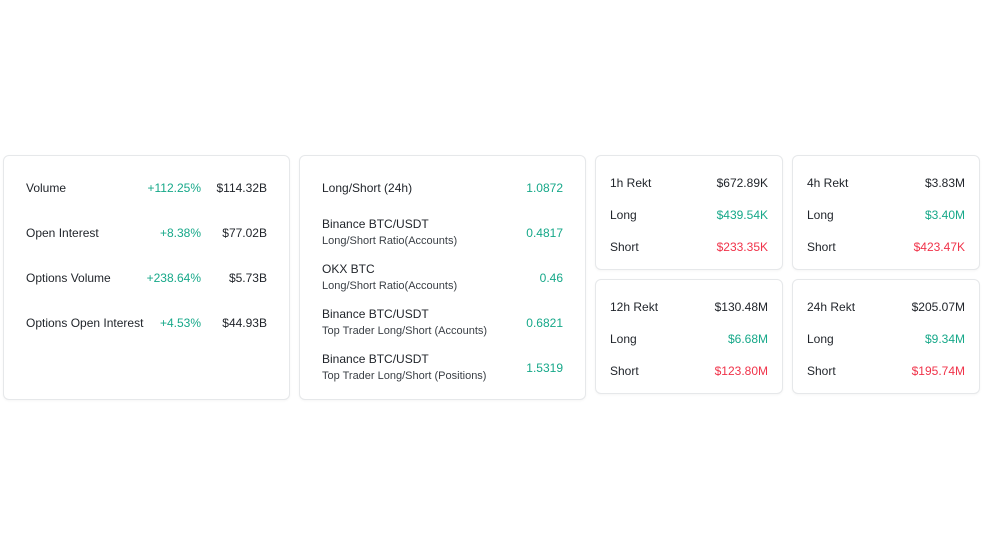 This screenshot has width=984, height=554. What do you see at coordinates (544, 233) in the screenshot?
I see `ratio-value: 0.4817` at bounding box center [544, 233].